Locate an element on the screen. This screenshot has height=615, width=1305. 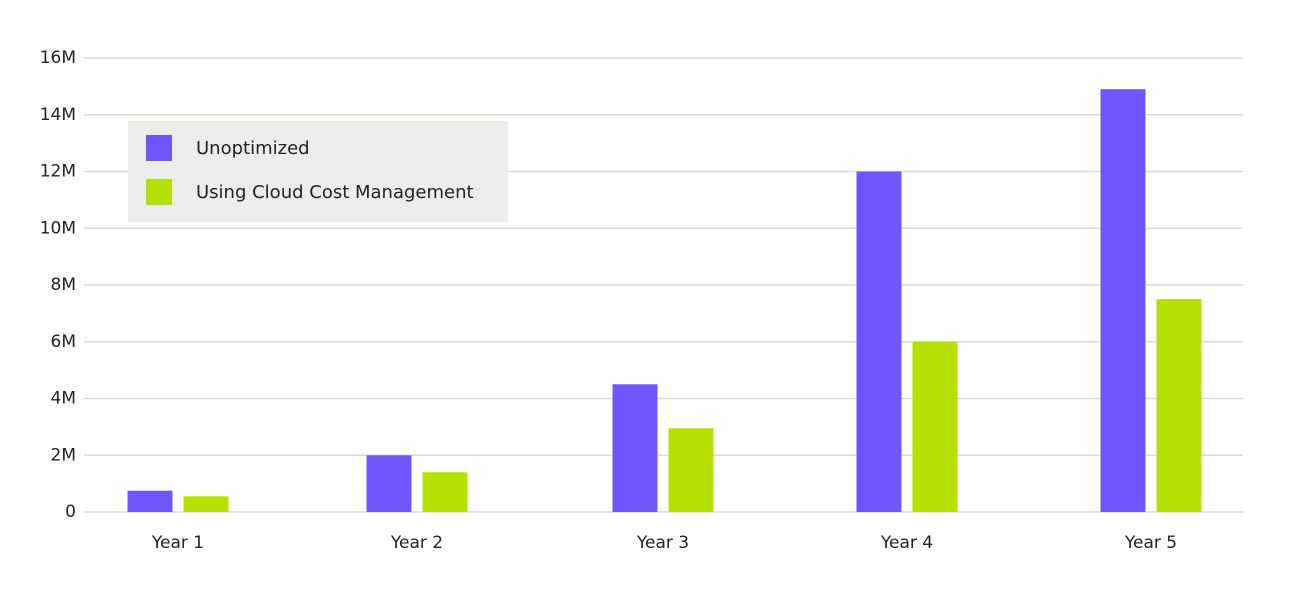
legend: Unoptimized Using Cloud Cost Management is located at coordinates (318, 171).